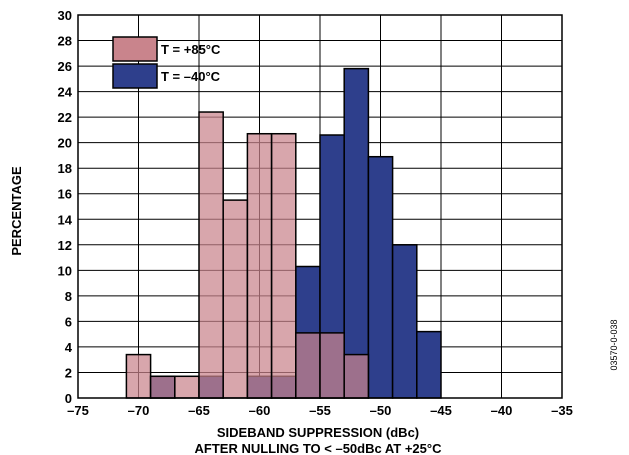 The width and height of the screenshot is (629, 455). I want to click on x-tick-labels: –75 –70 –65 –60 –55 –50 –45 –40 –35, so click(320, 410).